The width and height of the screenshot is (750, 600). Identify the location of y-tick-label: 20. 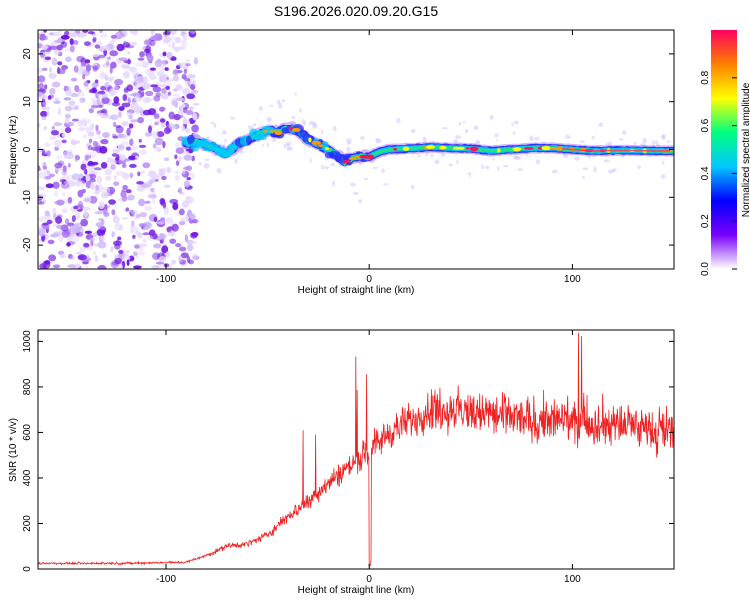
(27, 54).